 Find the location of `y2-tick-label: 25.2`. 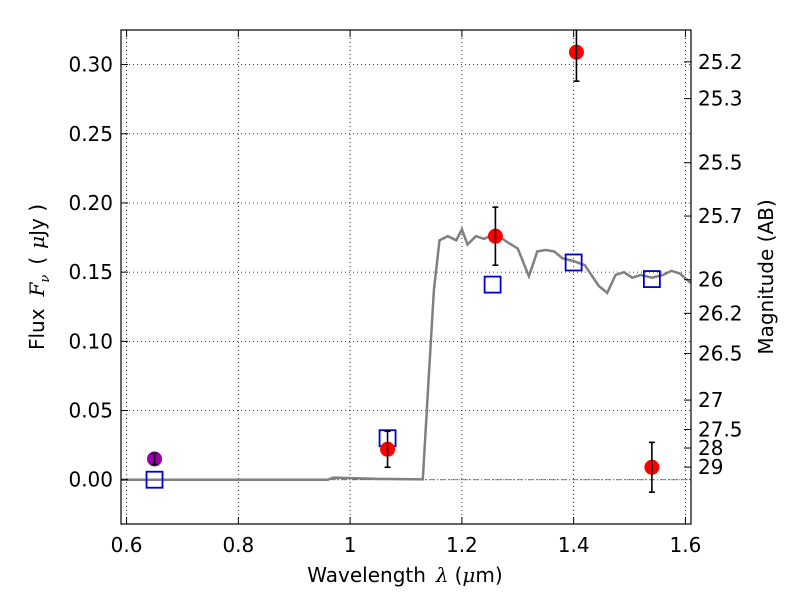

y2-tick-label: 25.2 is located at coordinates (720, 62).